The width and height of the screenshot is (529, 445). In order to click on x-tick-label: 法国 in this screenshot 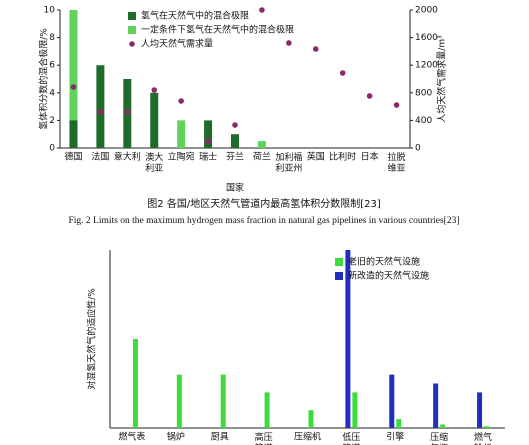, I will do `click(100, 157)`.